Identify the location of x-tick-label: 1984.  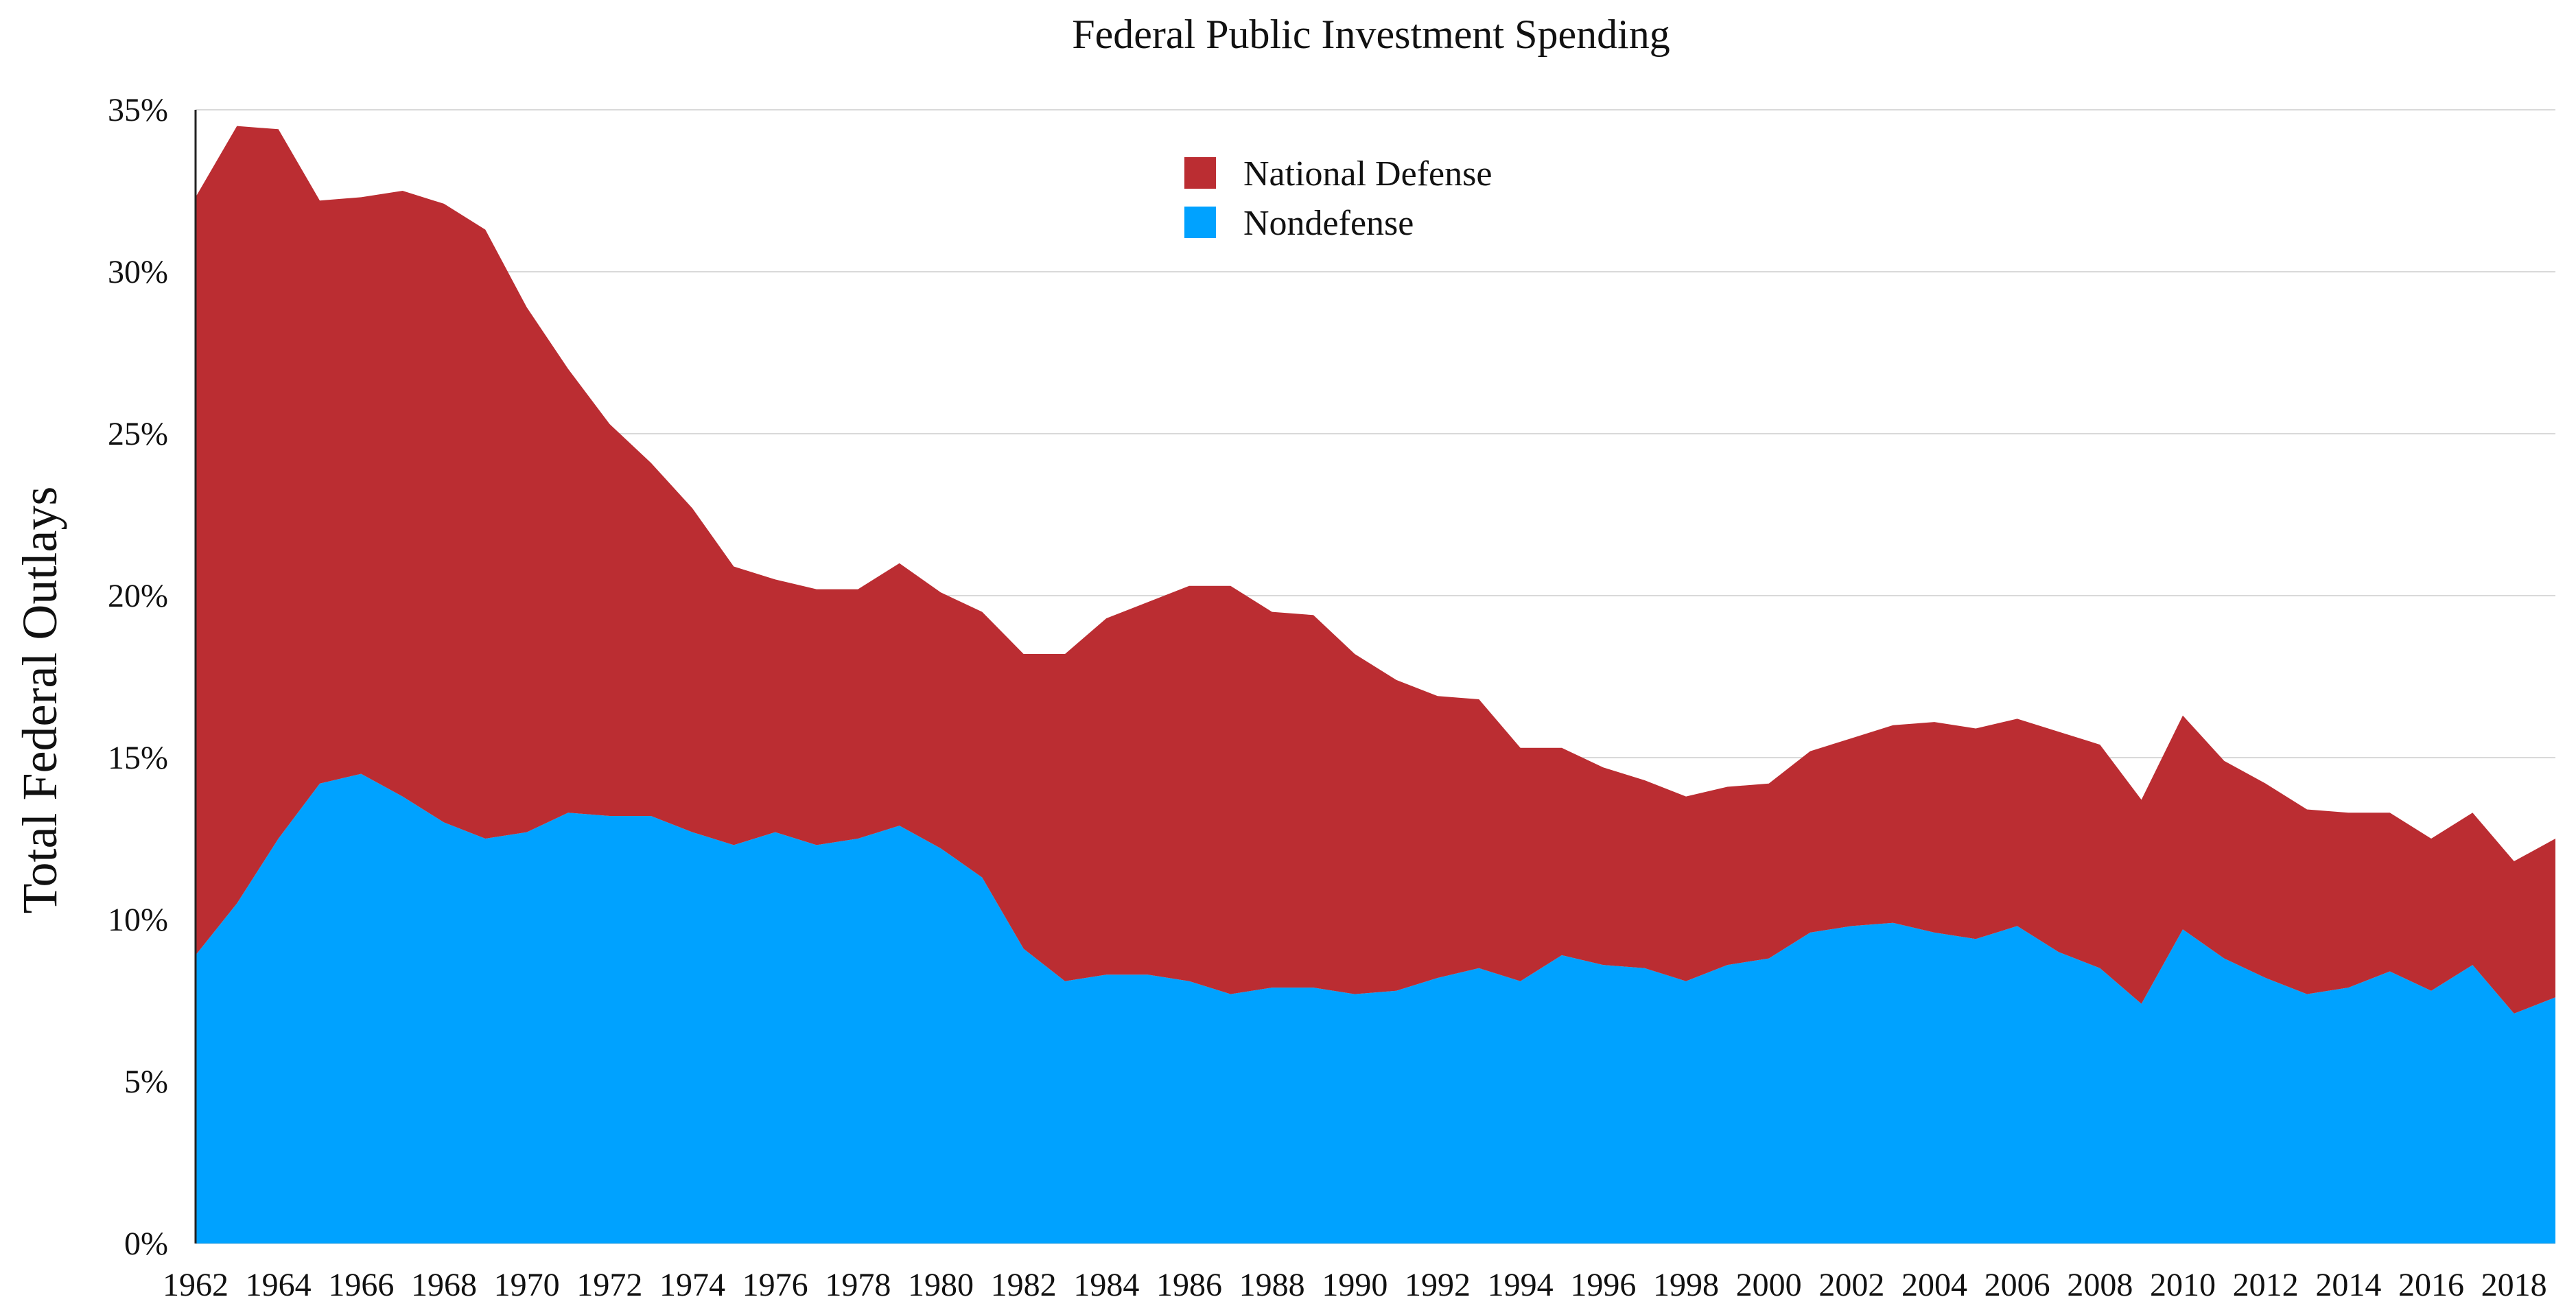
(1106, 1285).